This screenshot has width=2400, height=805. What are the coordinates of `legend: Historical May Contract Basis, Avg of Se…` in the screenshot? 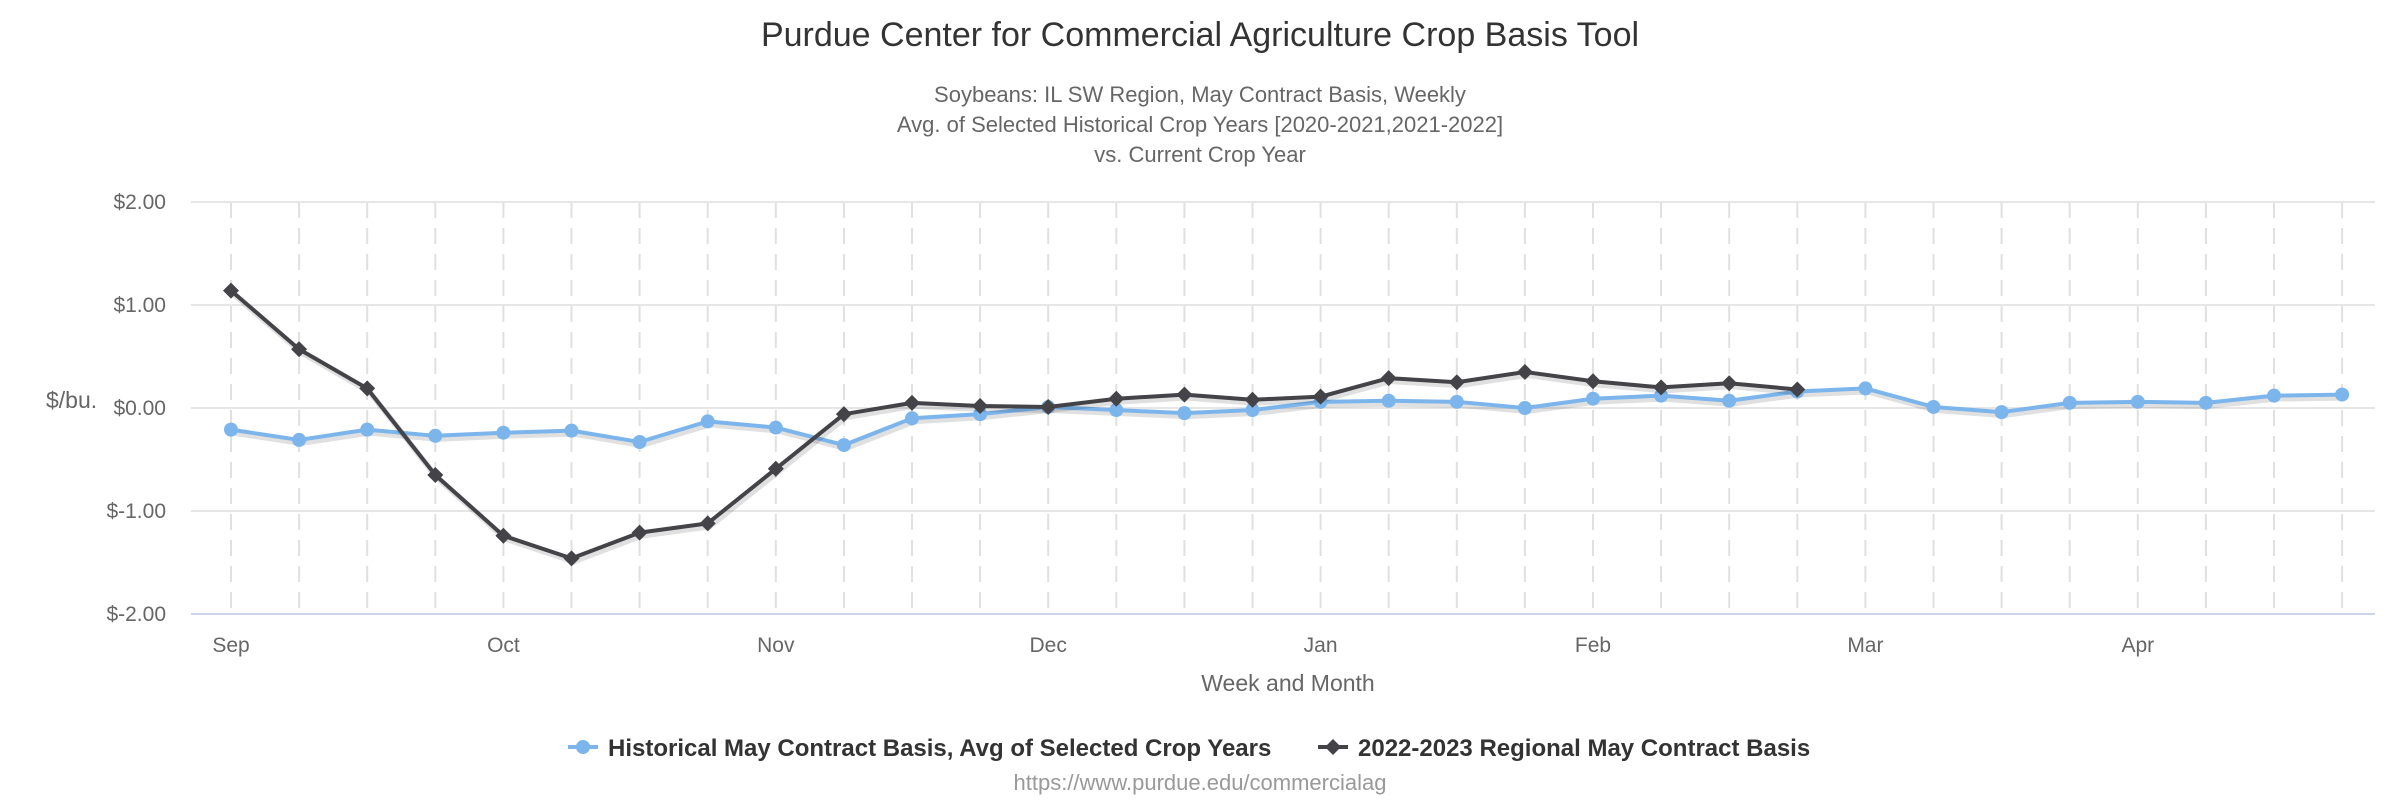 It's located at (1189, 748).